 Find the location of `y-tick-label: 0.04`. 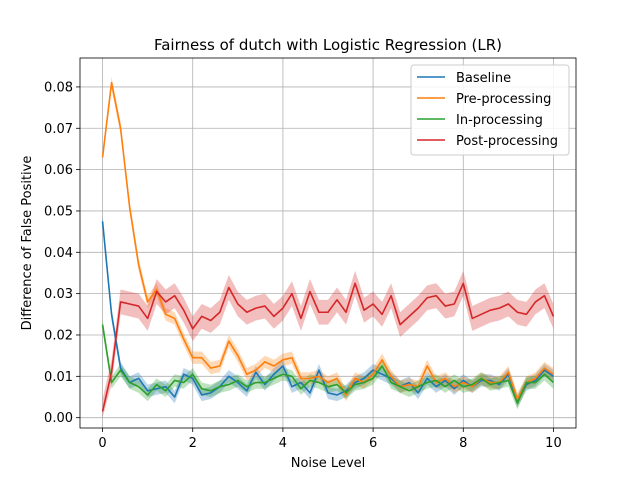

y-tick-label: 0.04 is located at coordinates (58, 253).